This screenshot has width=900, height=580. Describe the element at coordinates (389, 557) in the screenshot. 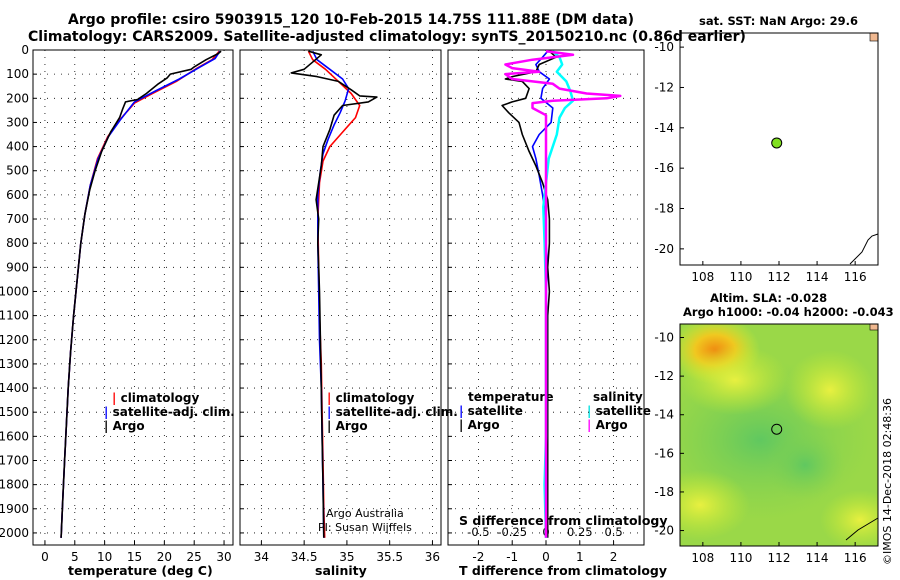

I see `salinity-x-tick-label: 35.5` at that location.